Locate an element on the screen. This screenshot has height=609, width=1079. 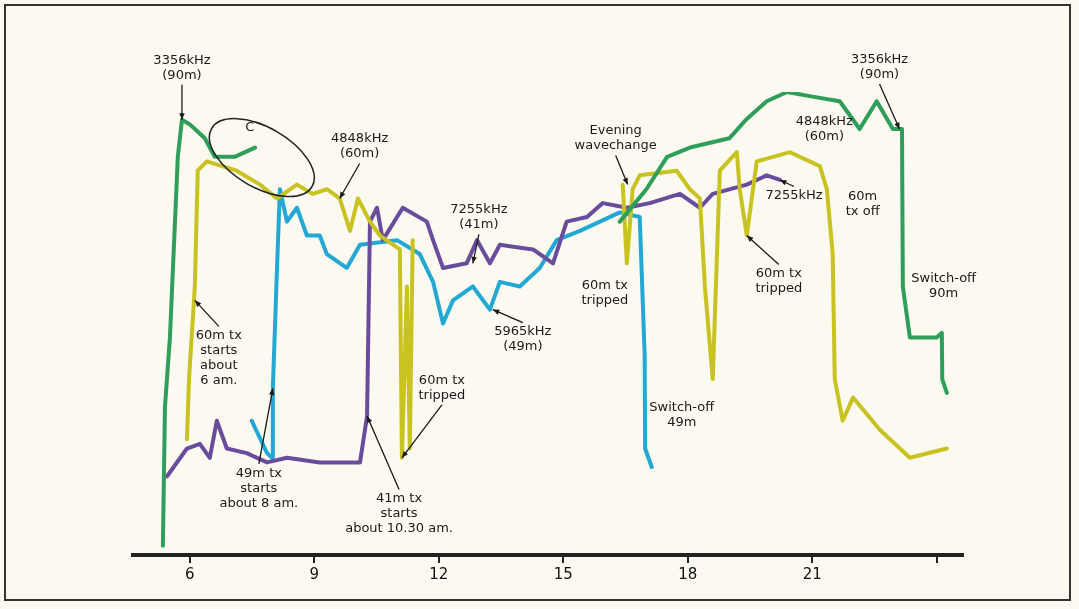
annotation: 49m tx starts about 8 am. is located at coordinates (259, 487).